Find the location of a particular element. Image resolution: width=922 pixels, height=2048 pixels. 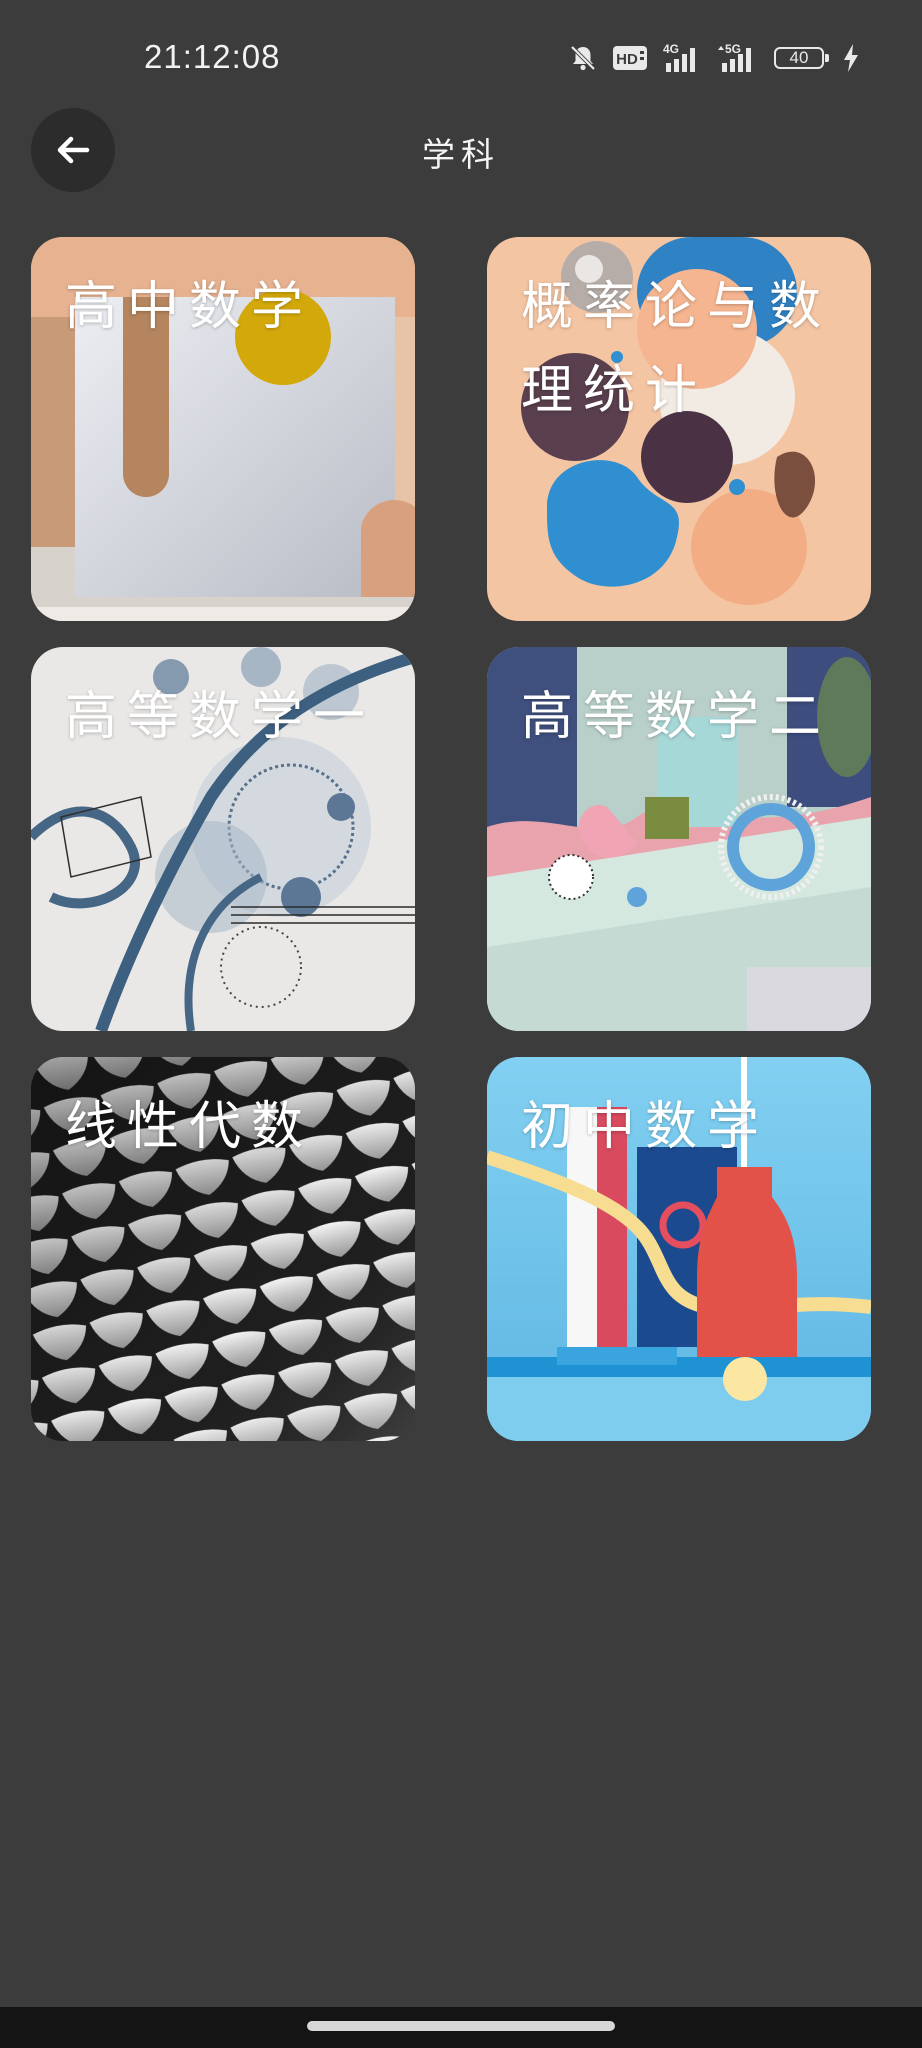

subject-card-advanced-math-1: 高等数学一 is located at coordinates (223, 839).